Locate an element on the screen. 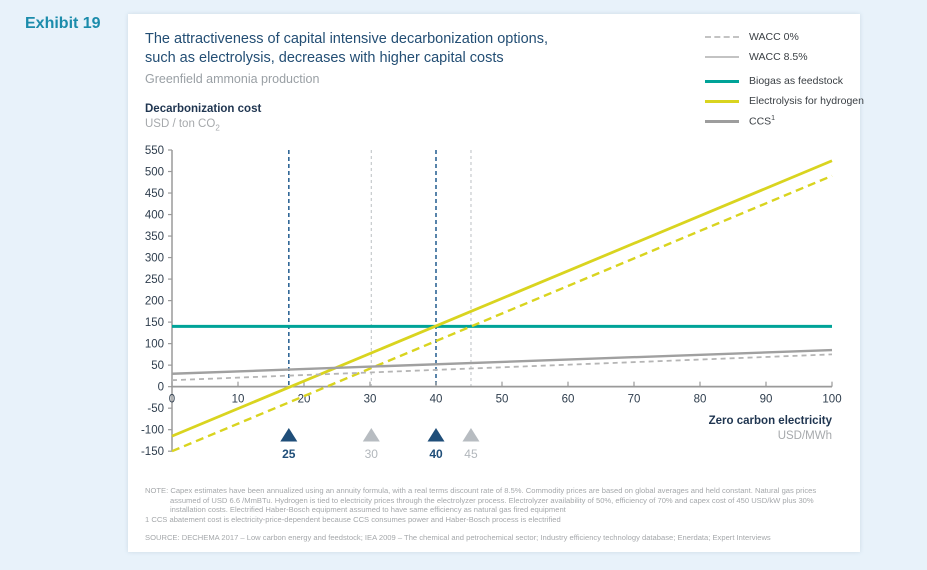  y-tick-label: 200 is located at coordinates (154, 302).